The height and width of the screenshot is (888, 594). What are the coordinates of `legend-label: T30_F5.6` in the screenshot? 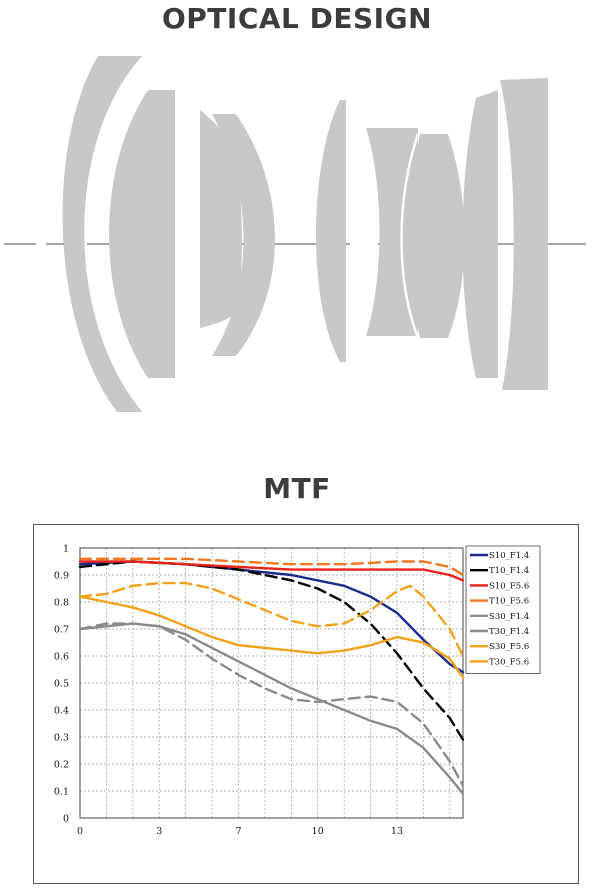 It's located at (509, 662).